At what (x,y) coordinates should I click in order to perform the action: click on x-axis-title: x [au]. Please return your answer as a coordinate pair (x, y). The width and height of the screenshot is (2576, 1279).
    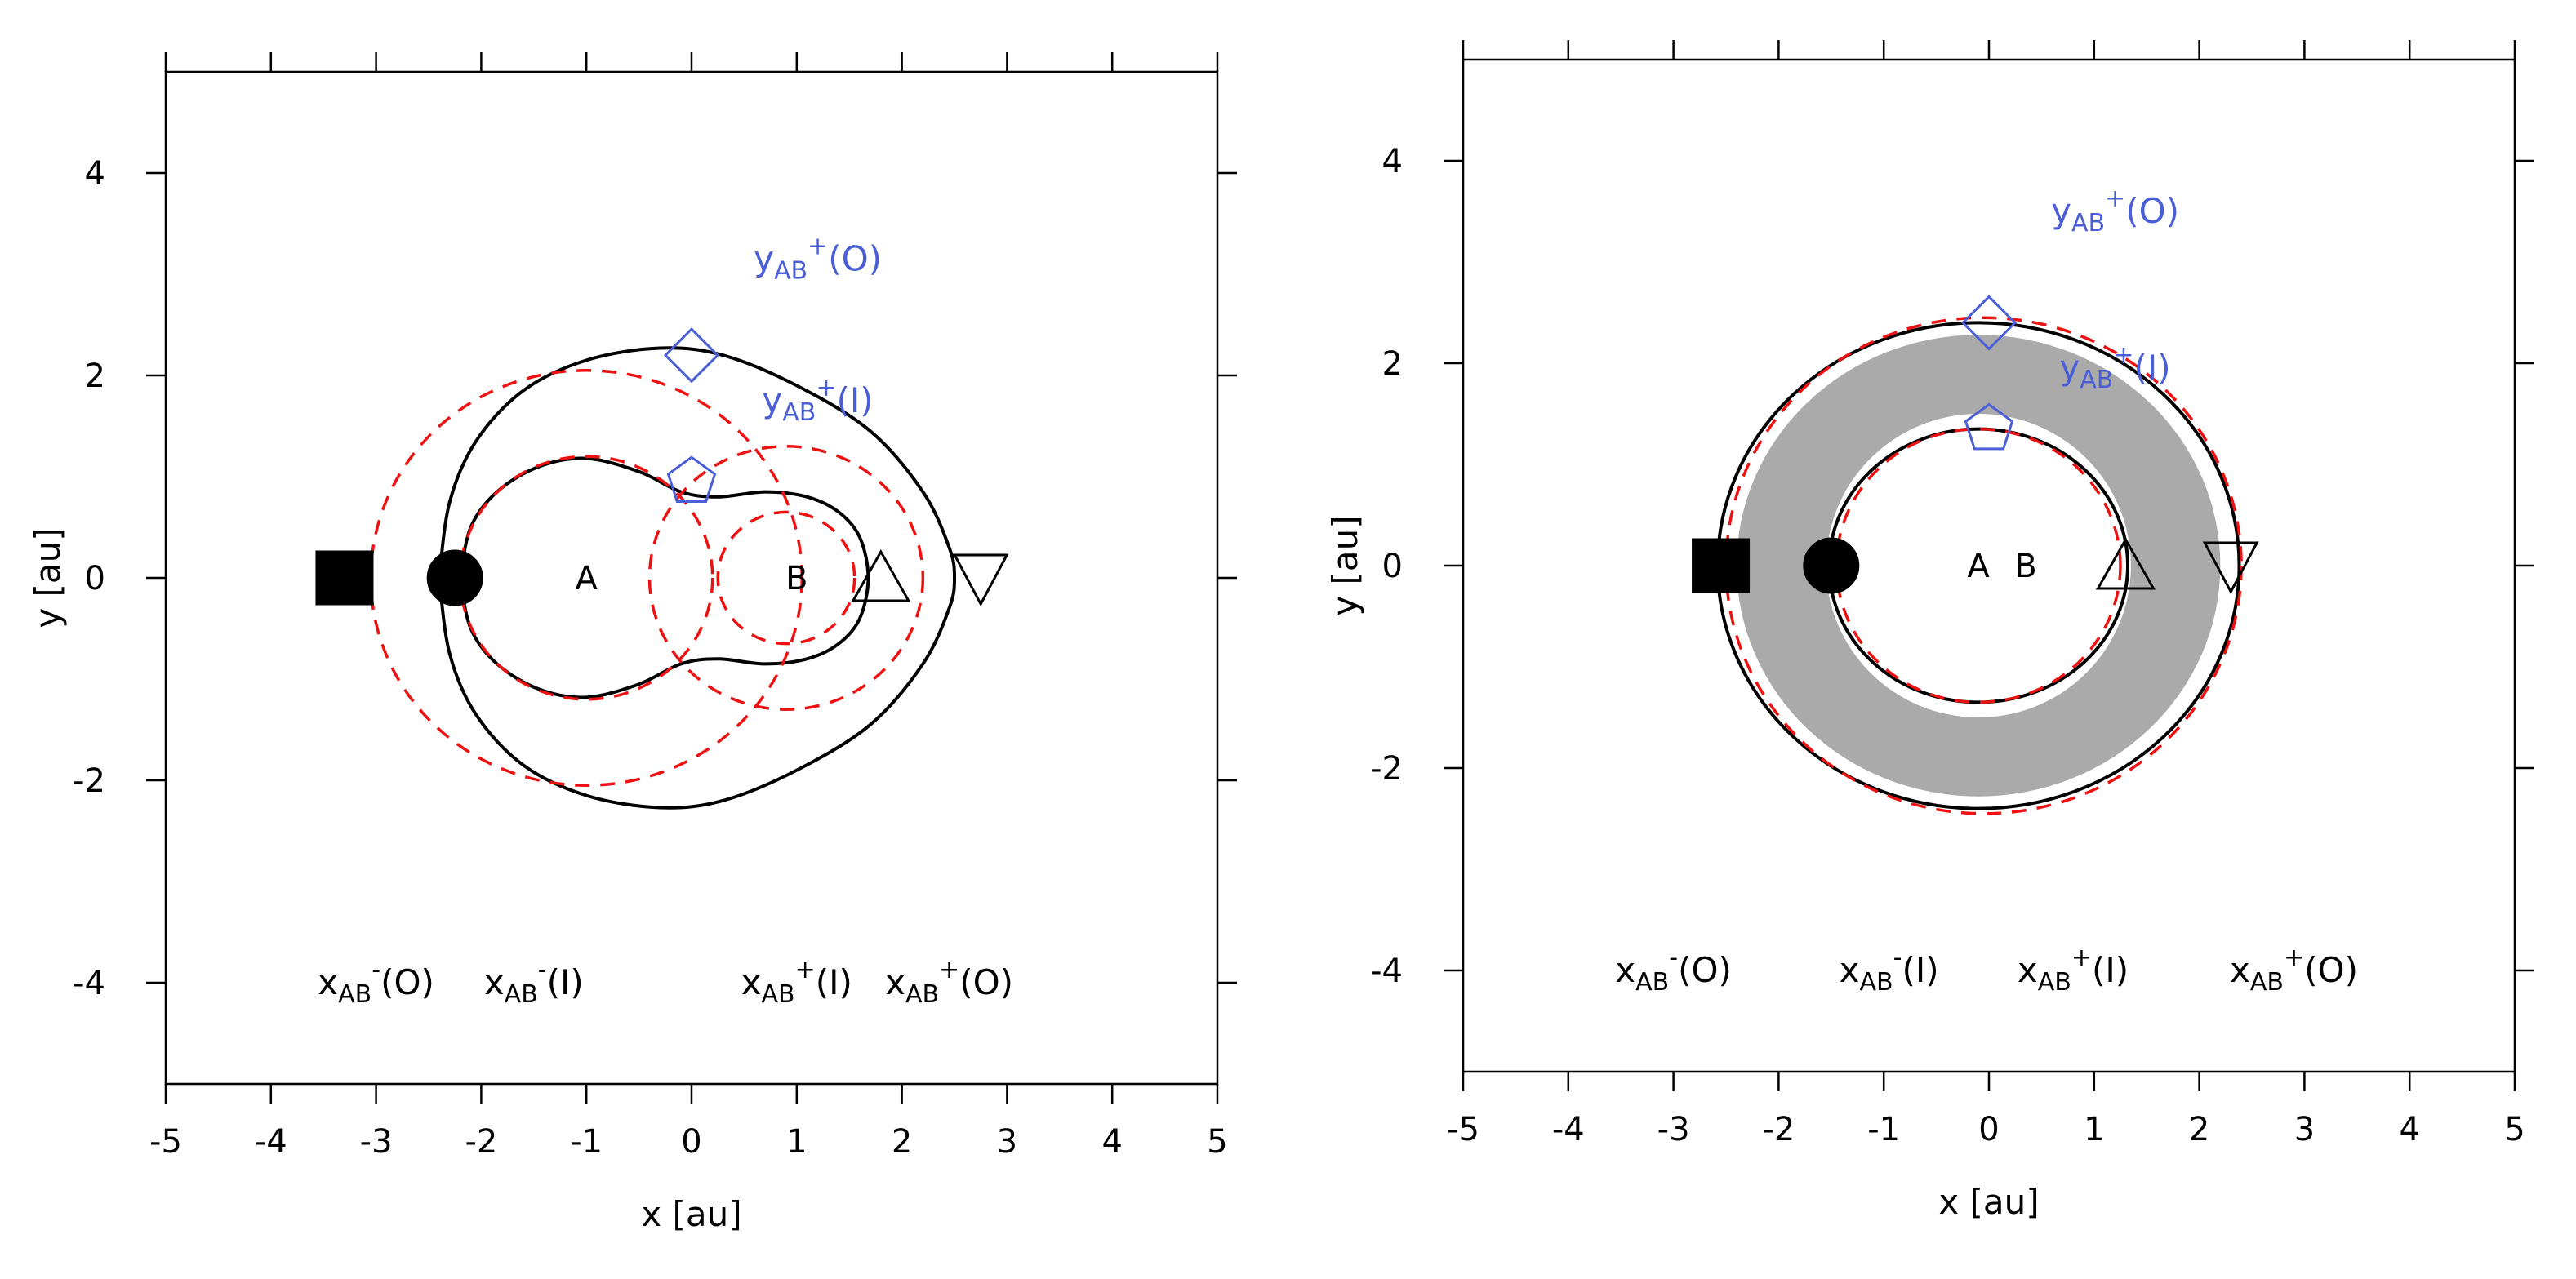
    Looking at the image, I should click on (1988, 1202).